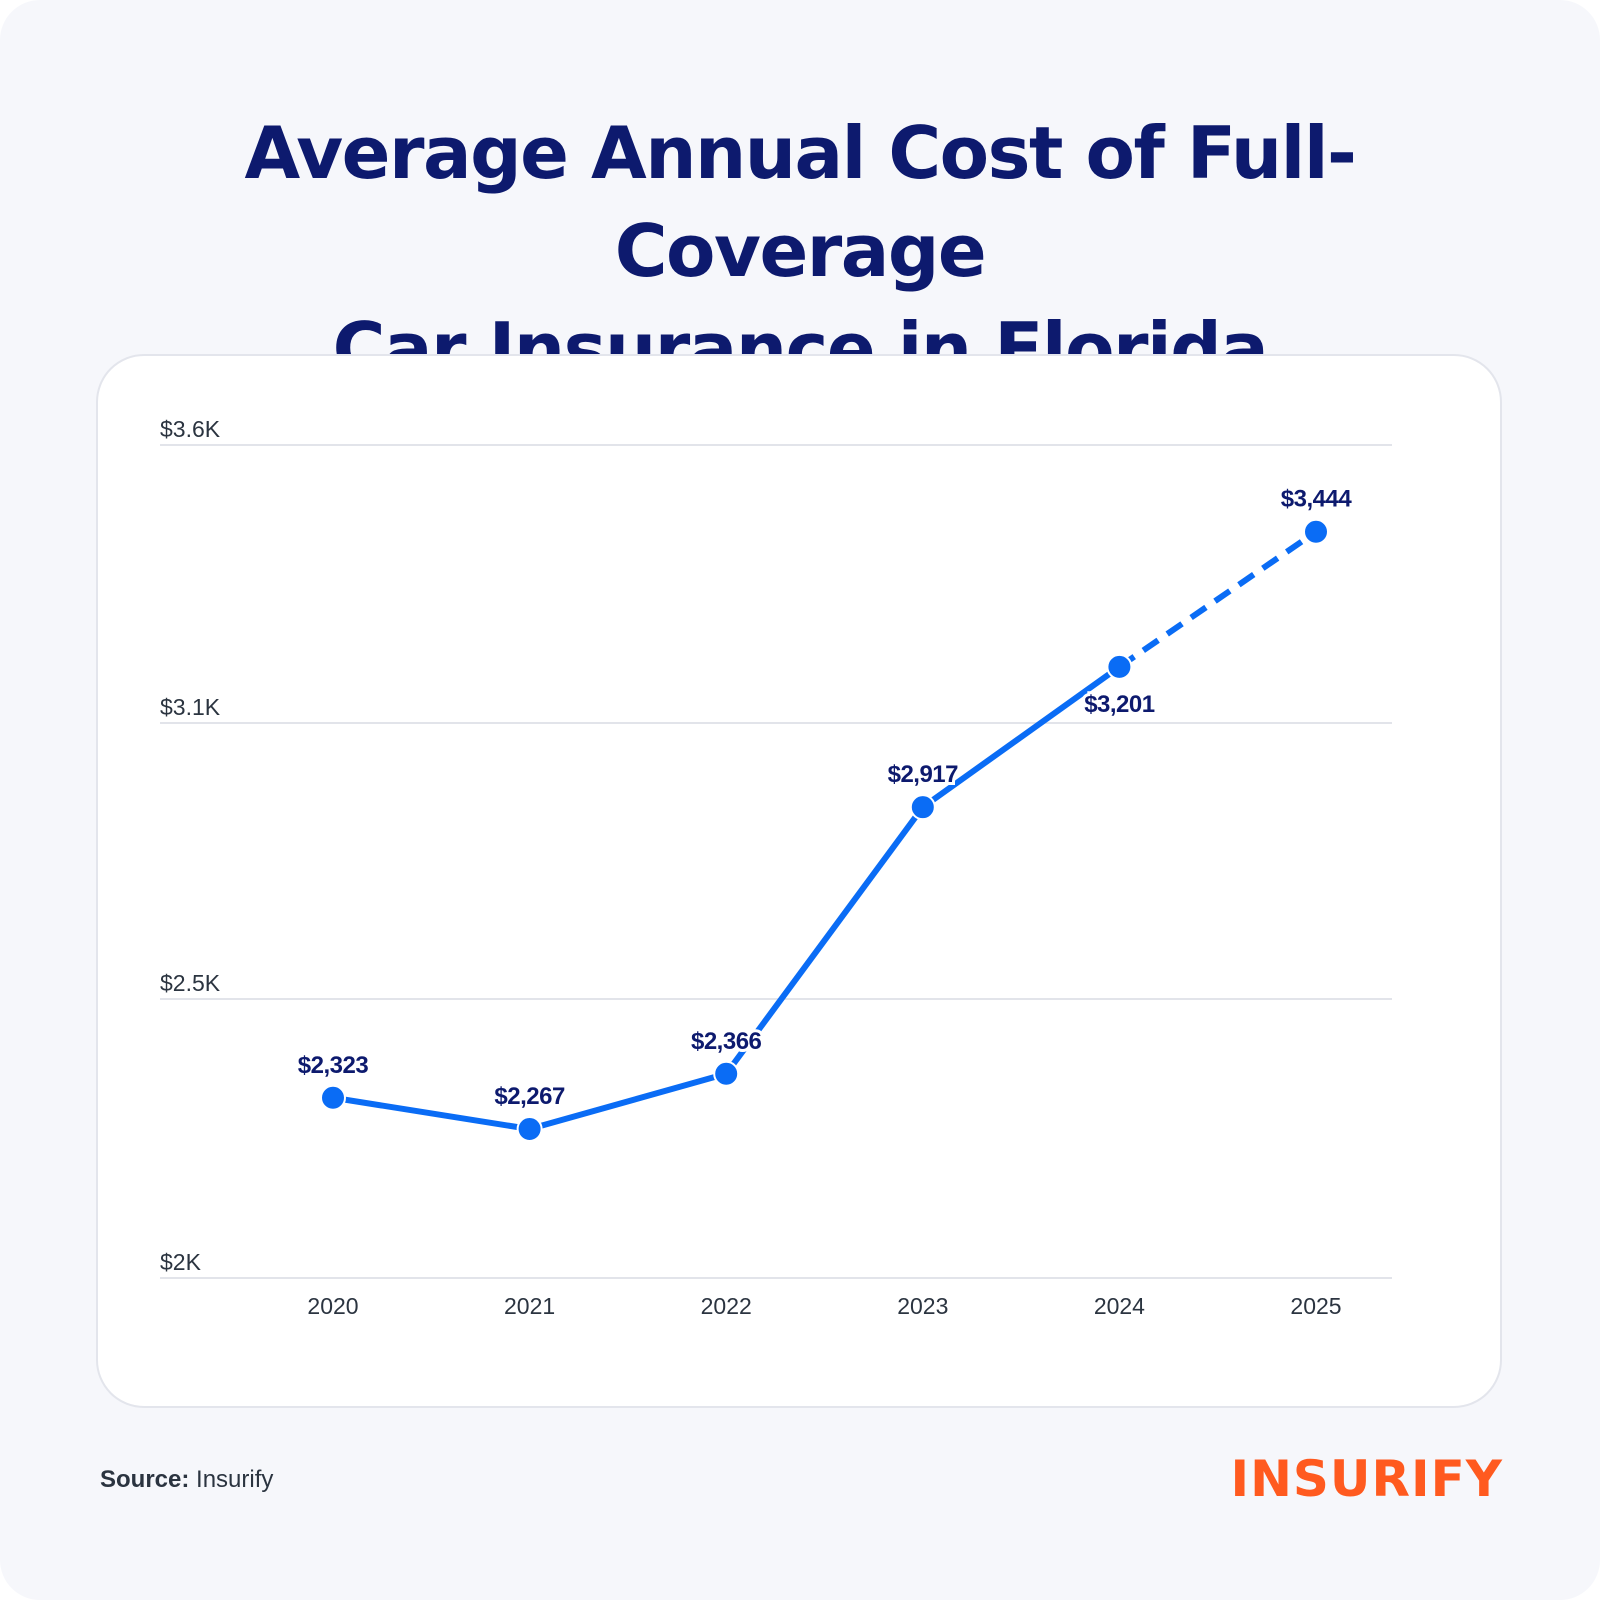  What do you see at coordinates (529, 1306) in the screenshot?
I see `x-tick-label: 2021` at bounding box center [529, 1306].